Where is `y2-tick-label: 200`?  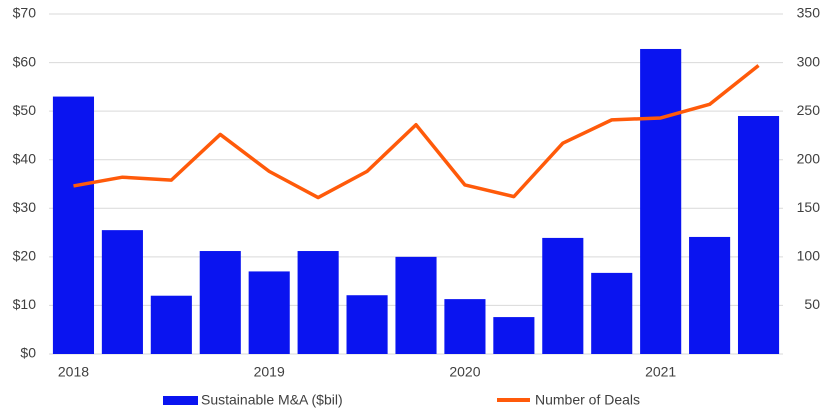 y2-tick-label: 200 is located at coordinates (809, 158).